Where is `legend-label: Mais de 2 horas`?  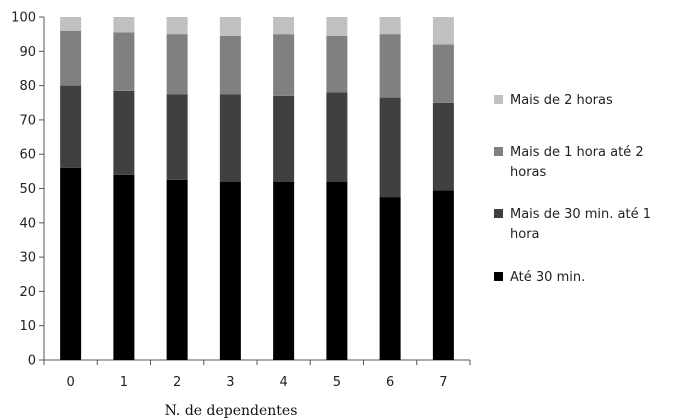 legend-label: Mais de 2 horas is located at coordinates (561, 100).